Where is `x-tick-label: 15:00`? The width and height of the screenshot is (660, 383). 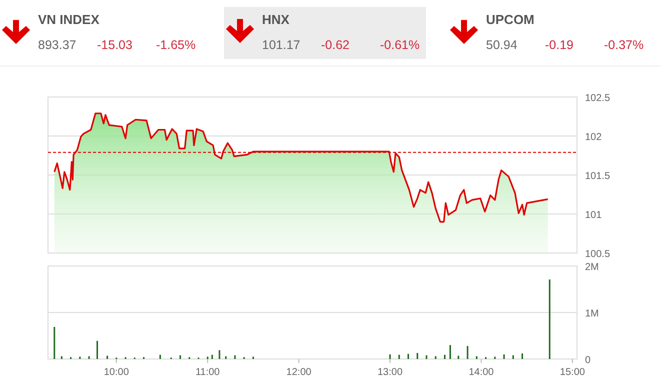 x-tick-label: 15:00 is located at coordinates (573, 372).